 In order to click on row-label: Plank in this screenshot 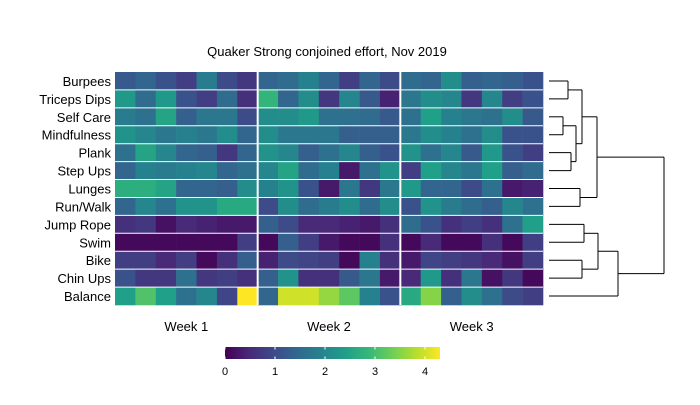, I will do `click(94, 153)`.